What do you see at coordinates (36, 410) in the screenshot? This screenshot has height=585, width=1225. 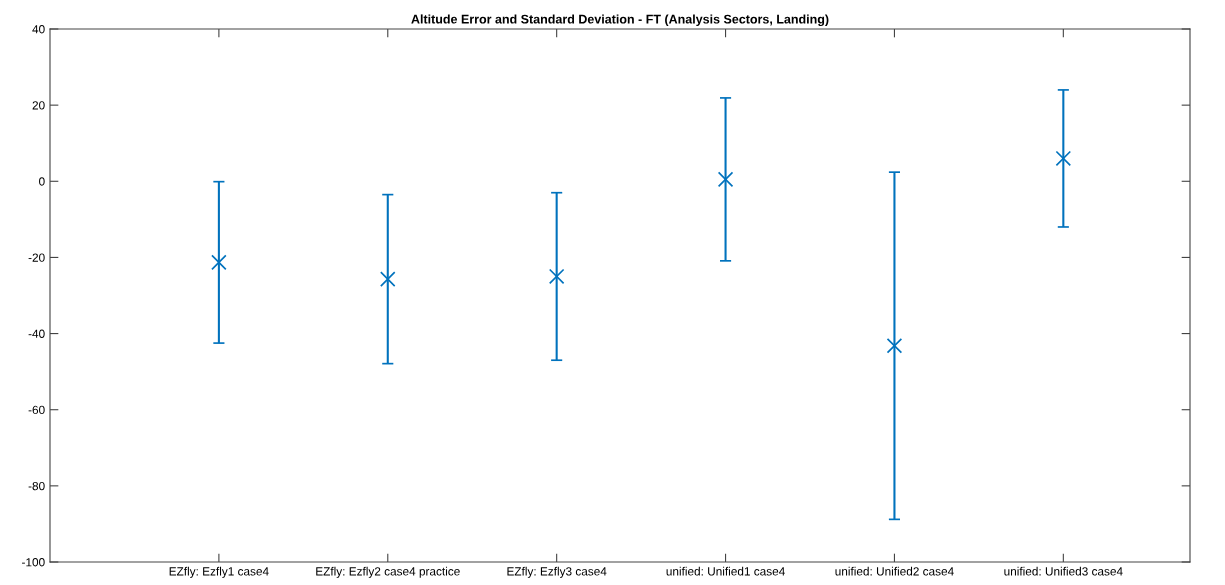 I see `y-tick-label: -60` at bounding box center [36, 410].